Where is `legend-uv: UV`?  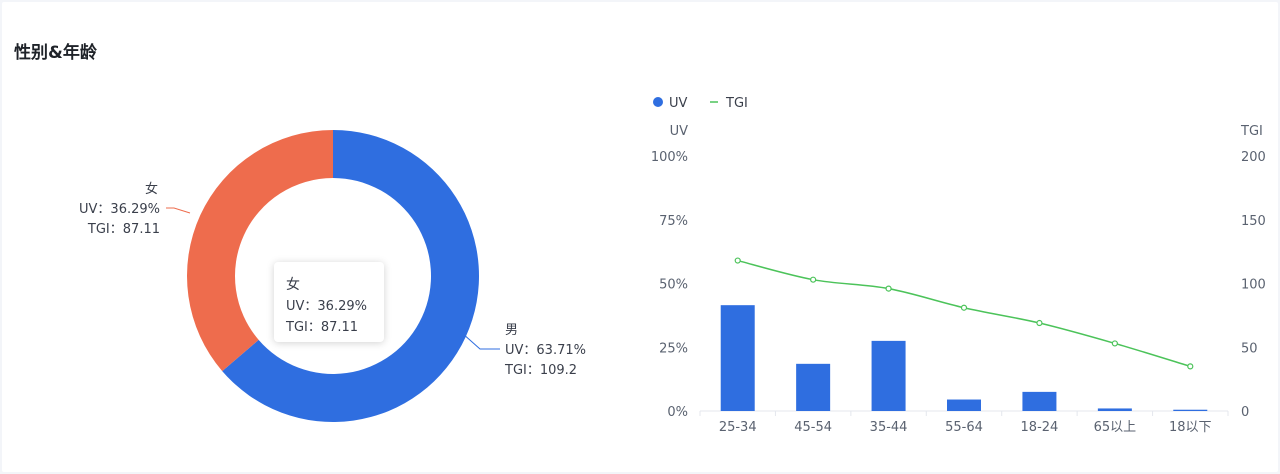
legend-uv: UV is located at coordinates (670, 103).